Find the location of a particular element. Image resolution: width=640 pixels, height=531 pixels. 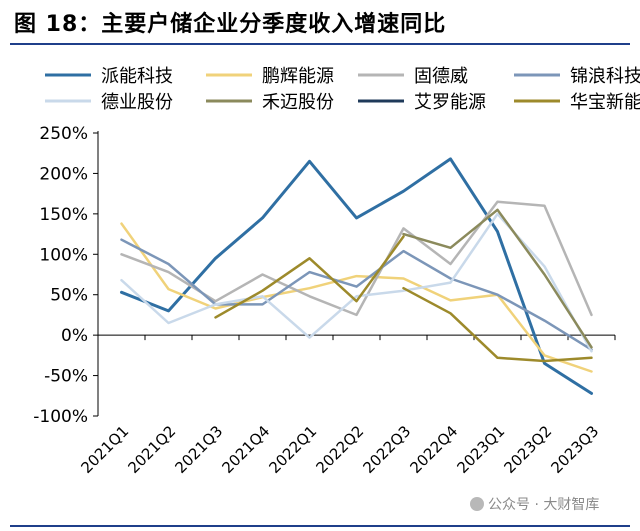

watermark-text: 公众号 · 大财智库 is located at coordinates (544, 505).